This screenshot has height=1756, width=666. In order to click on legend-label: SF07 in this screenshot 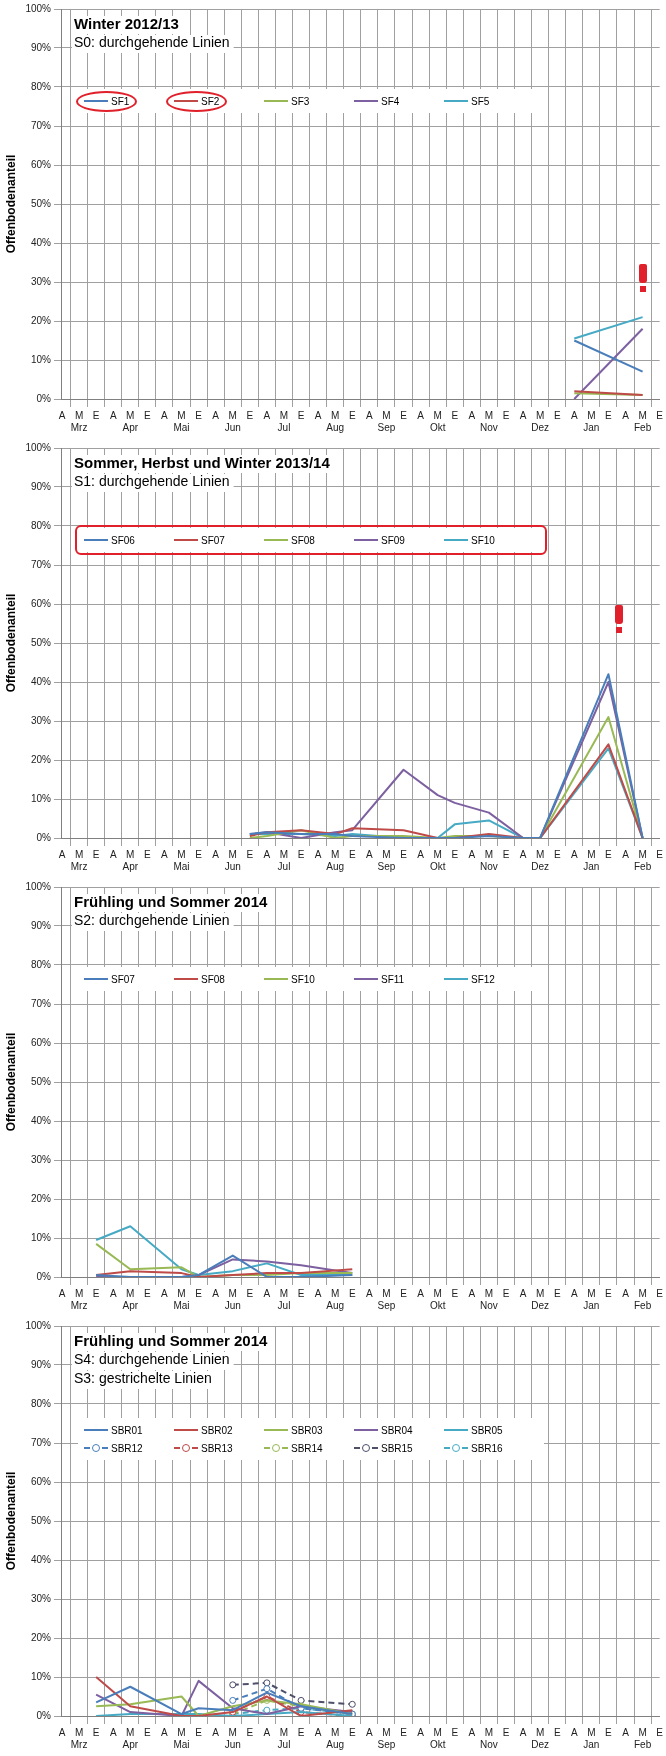, I will do `click(122, 979)`.